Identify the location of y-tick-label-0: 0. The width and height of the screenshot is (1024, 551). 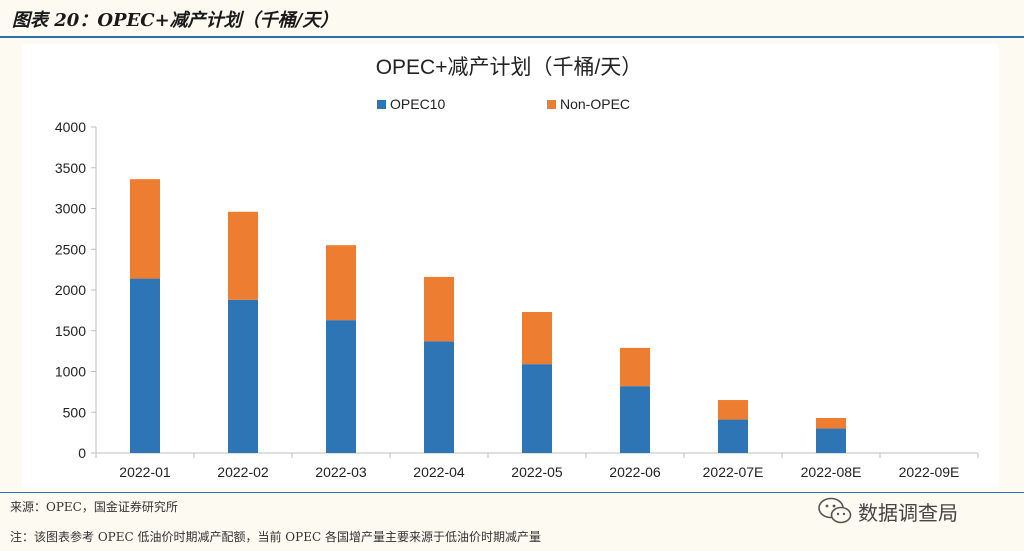
(82, 453).